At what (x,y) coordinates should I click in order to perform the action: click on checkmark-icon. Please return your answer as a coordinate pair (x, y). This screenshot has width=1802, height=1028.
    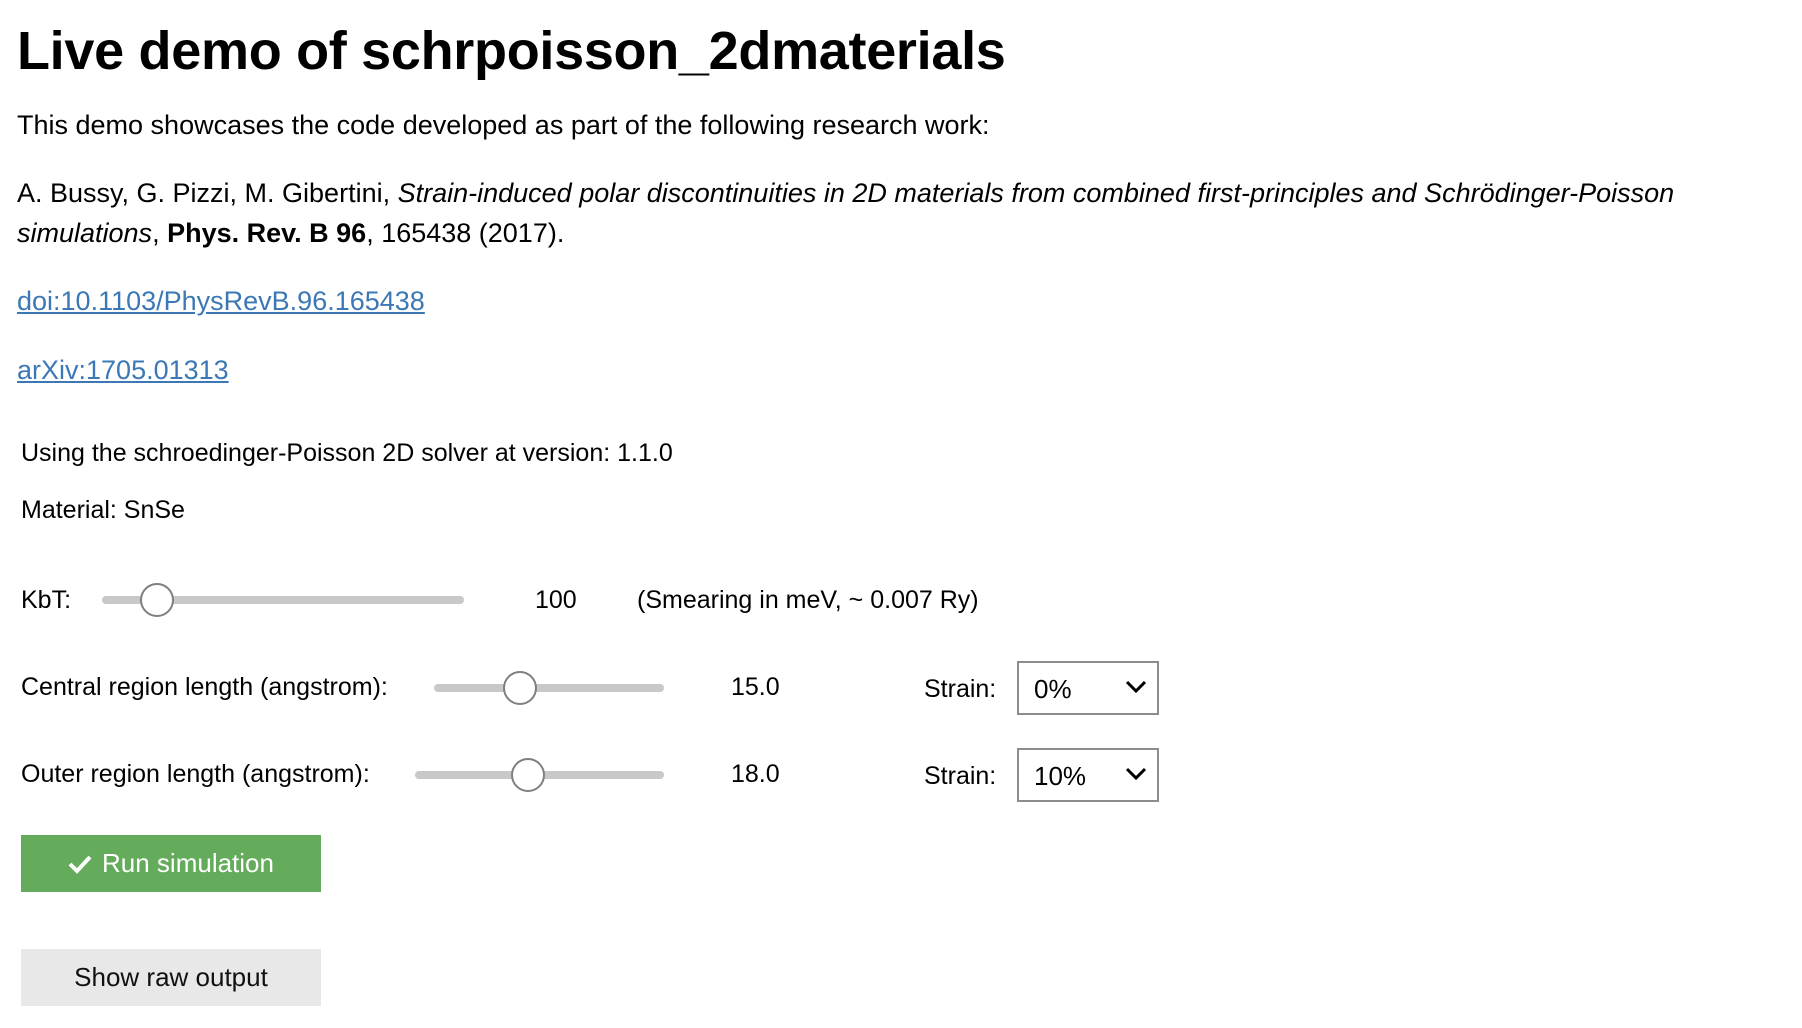
    Looking at the image, I should click on (80, 864).